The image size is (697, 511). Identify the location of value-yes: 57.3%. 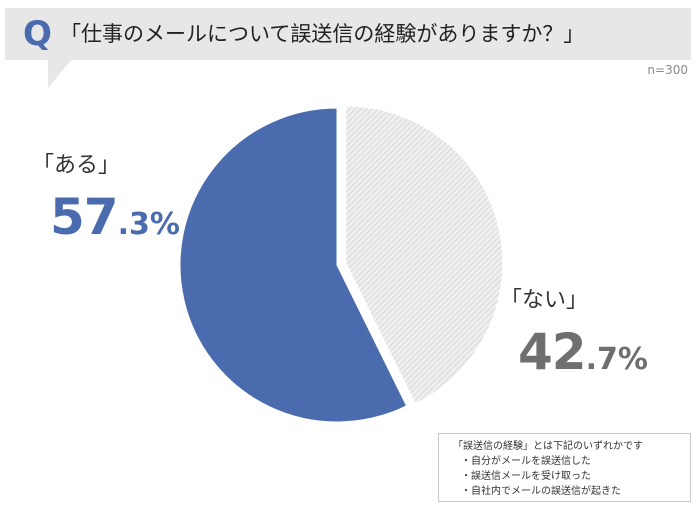
(115, 217).